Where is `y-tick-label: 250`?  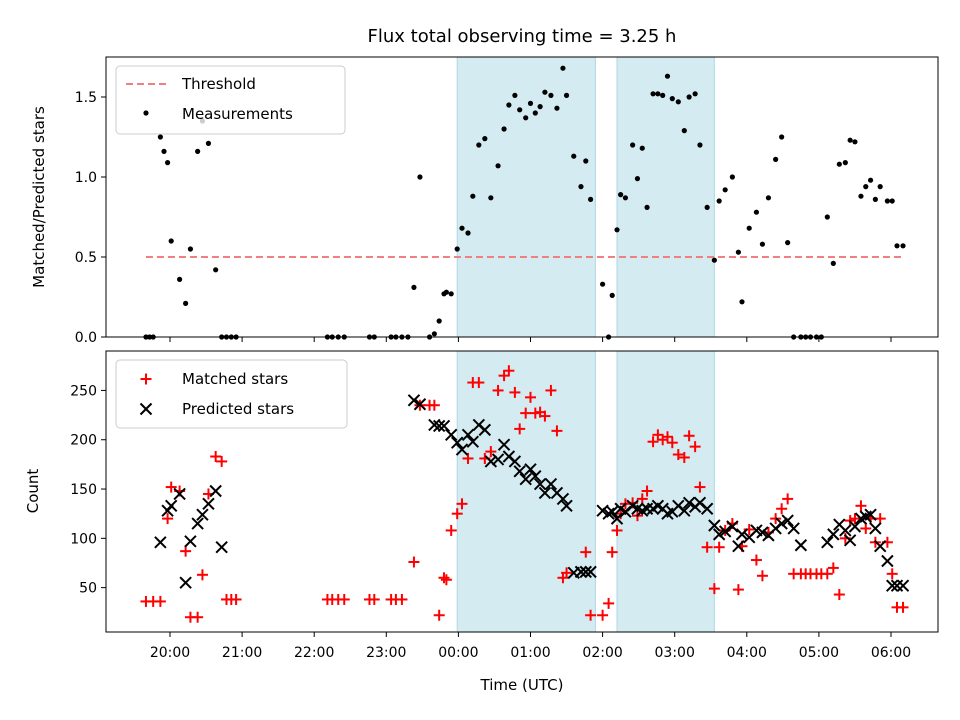
y-tick-label: 250 is located at coordinates (83, 391).